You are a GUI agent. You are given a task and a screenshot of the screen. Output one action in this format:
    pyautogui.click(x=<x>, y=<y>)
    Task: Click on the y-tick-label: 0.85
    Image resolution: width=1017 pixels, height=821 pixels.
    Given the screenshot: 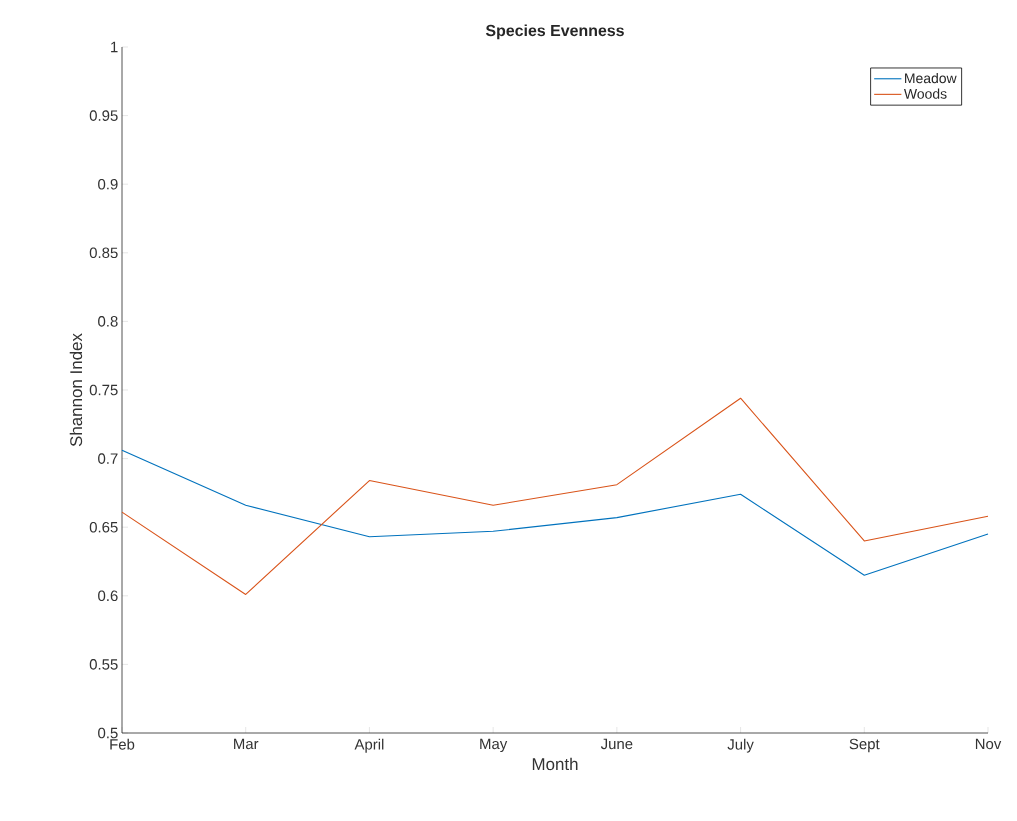 What is the action you would take?
    pyautogui.click(x=103, y=253)
    